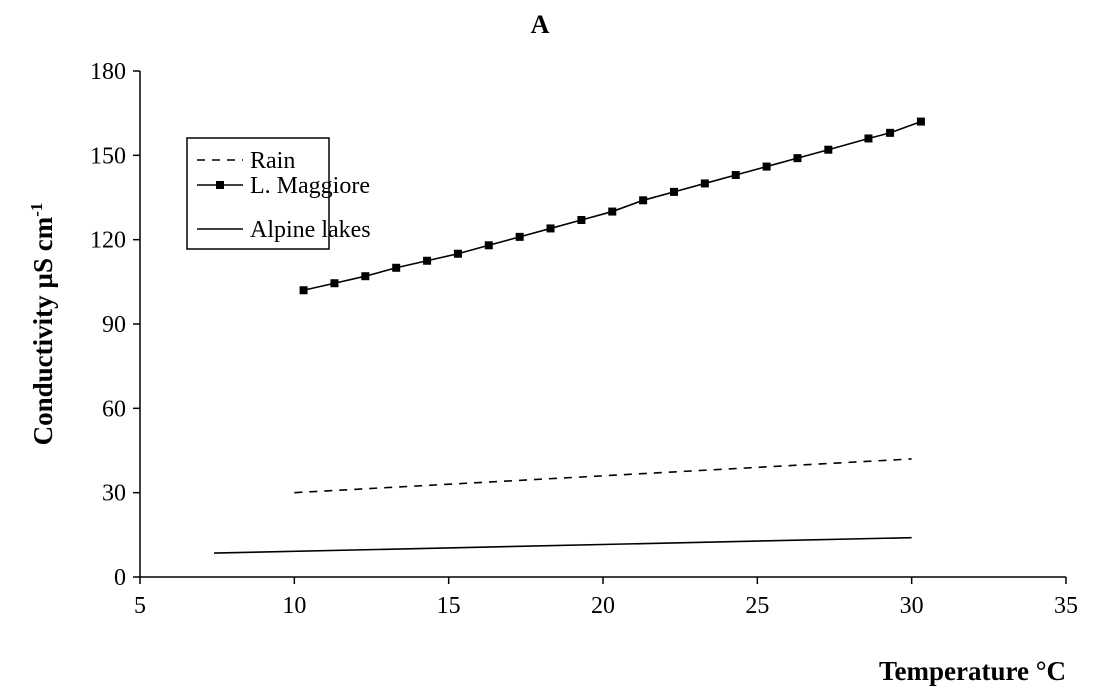 The width and height of the screenshot is (1097, 695). What do you see at coordinates (912, 606) in the screenshot?
I see `x-tick-label: 30` at bounding box center [912, 606].